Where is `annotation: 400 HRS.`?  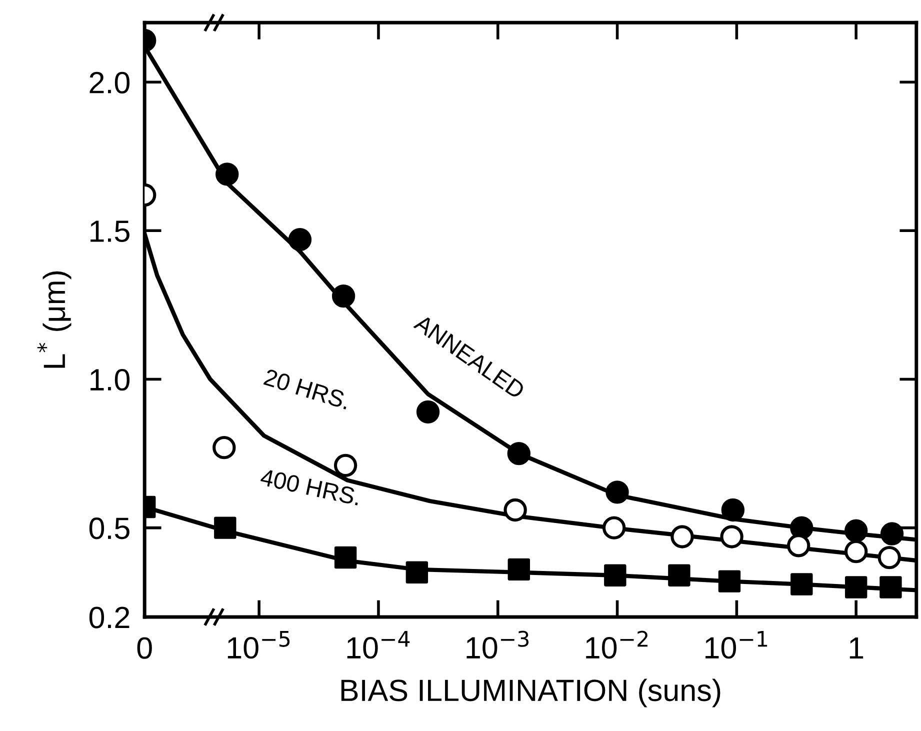
annotation: 400 HRS. is located at coordinates (310, 487).